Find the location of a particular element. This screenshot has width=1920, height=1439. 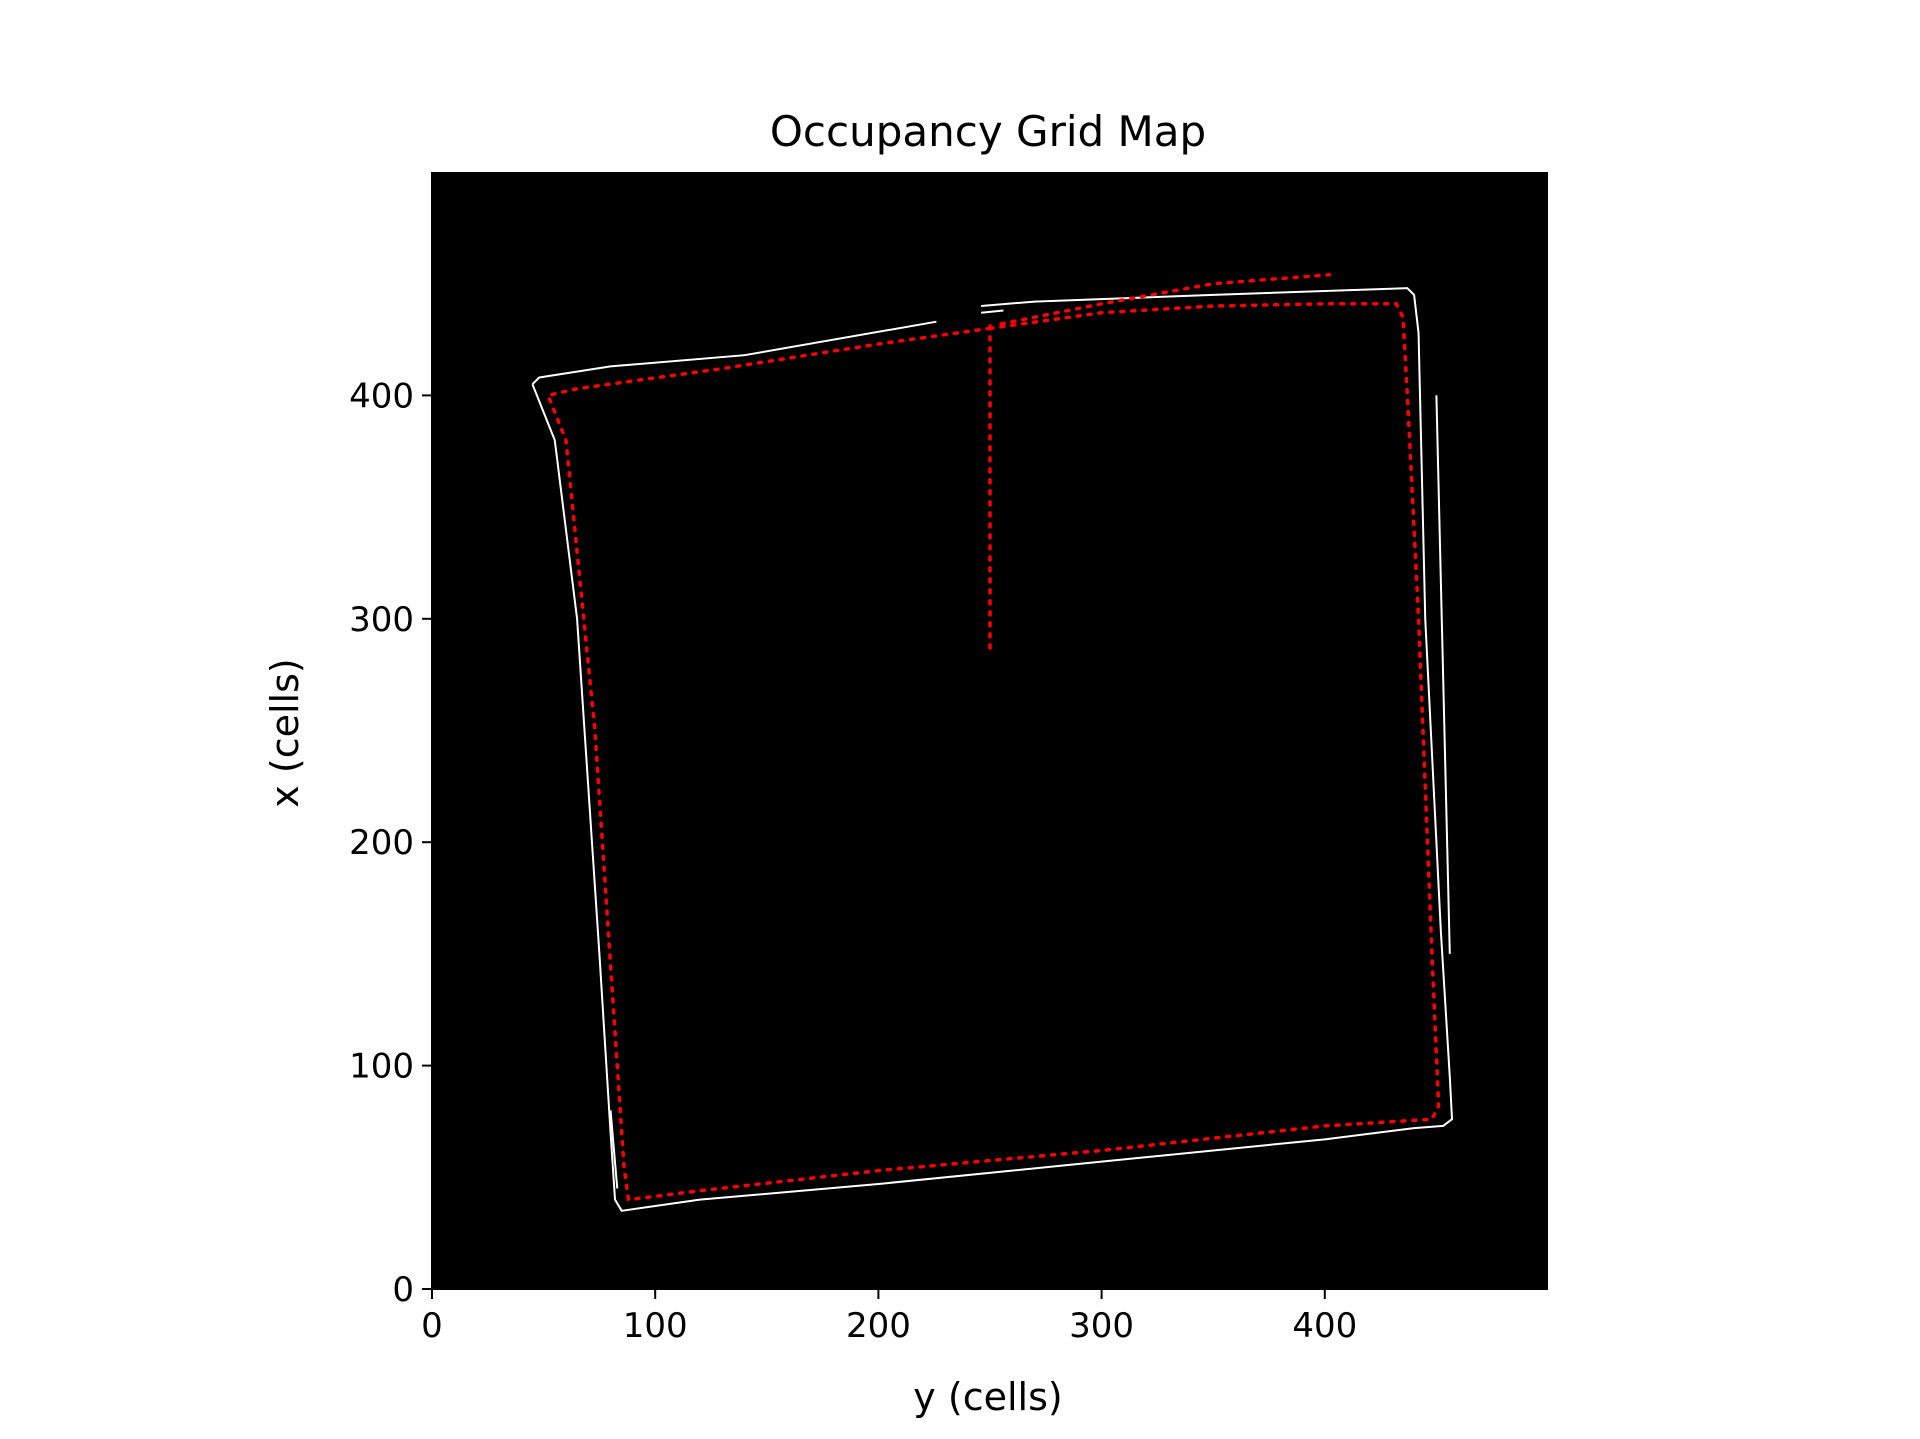

x-axis-title: y (cells) is located at coordinates (987, 1397).